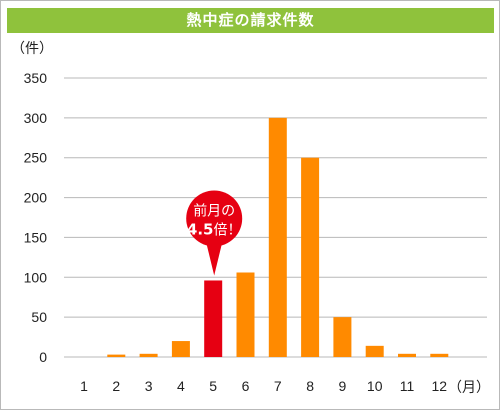  What do you see at coordinates (39, 317) in the screenshot?
I see `y-tick-label: 50` at bounding box center [39, 317].